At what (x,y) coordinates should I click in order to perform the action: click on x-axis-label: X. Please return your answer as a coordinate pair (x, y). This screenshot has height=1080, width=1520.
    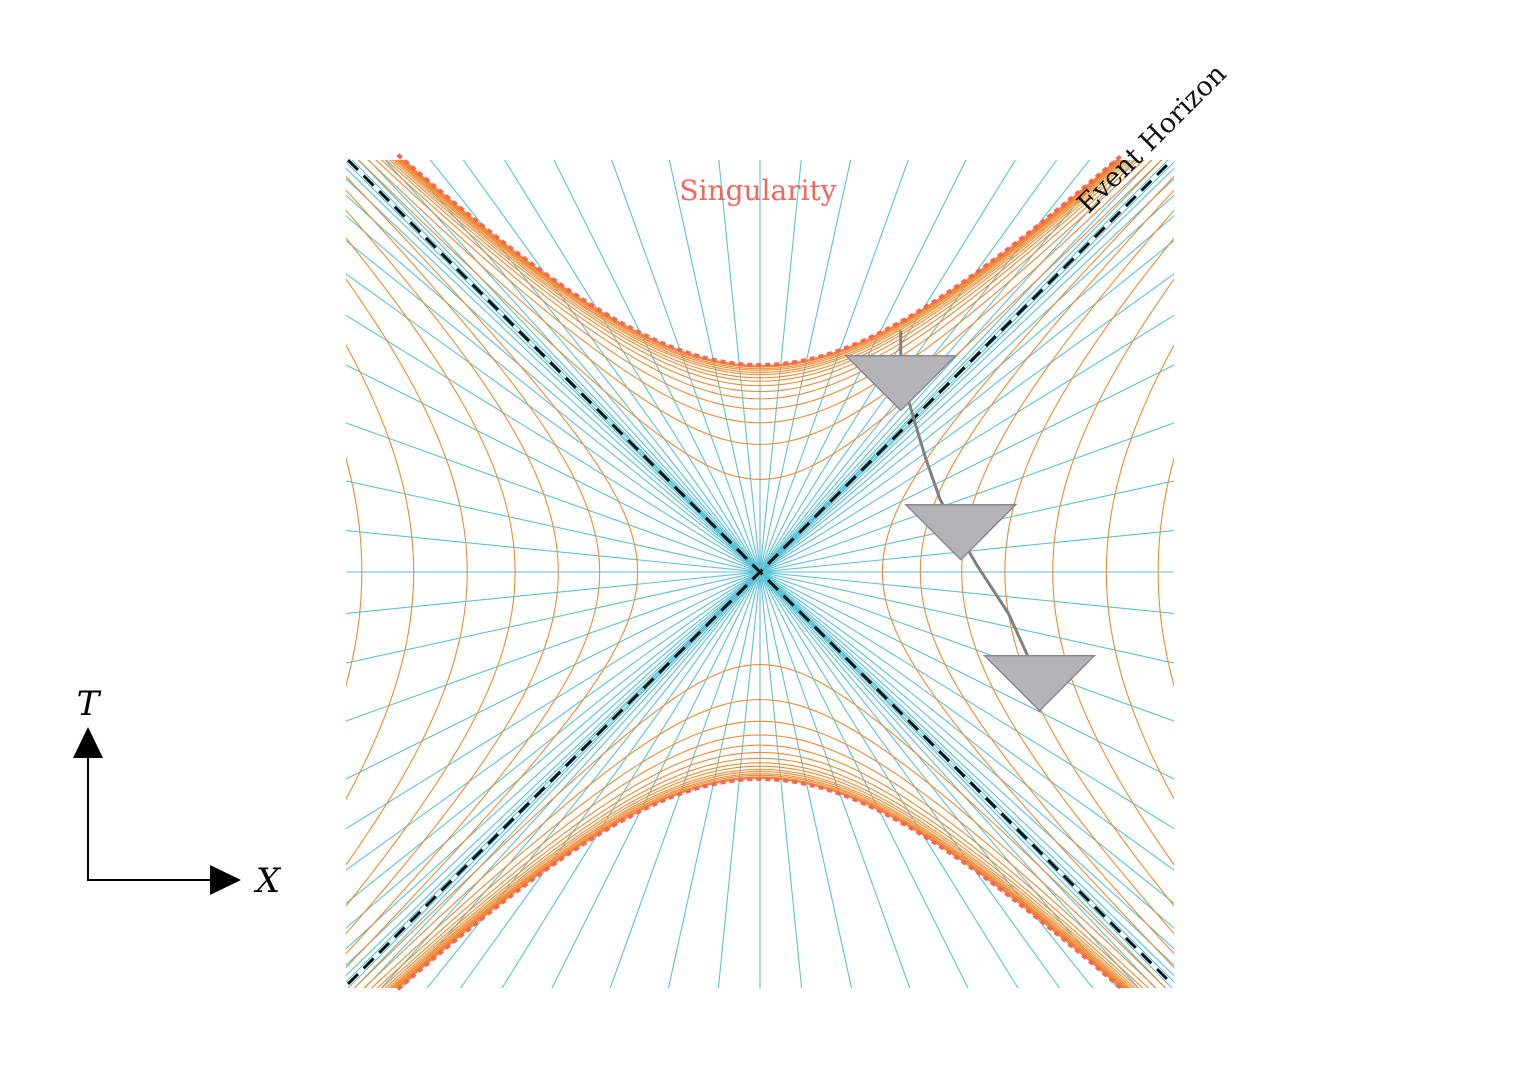
    Looking at the image, I should click on (267, 881).